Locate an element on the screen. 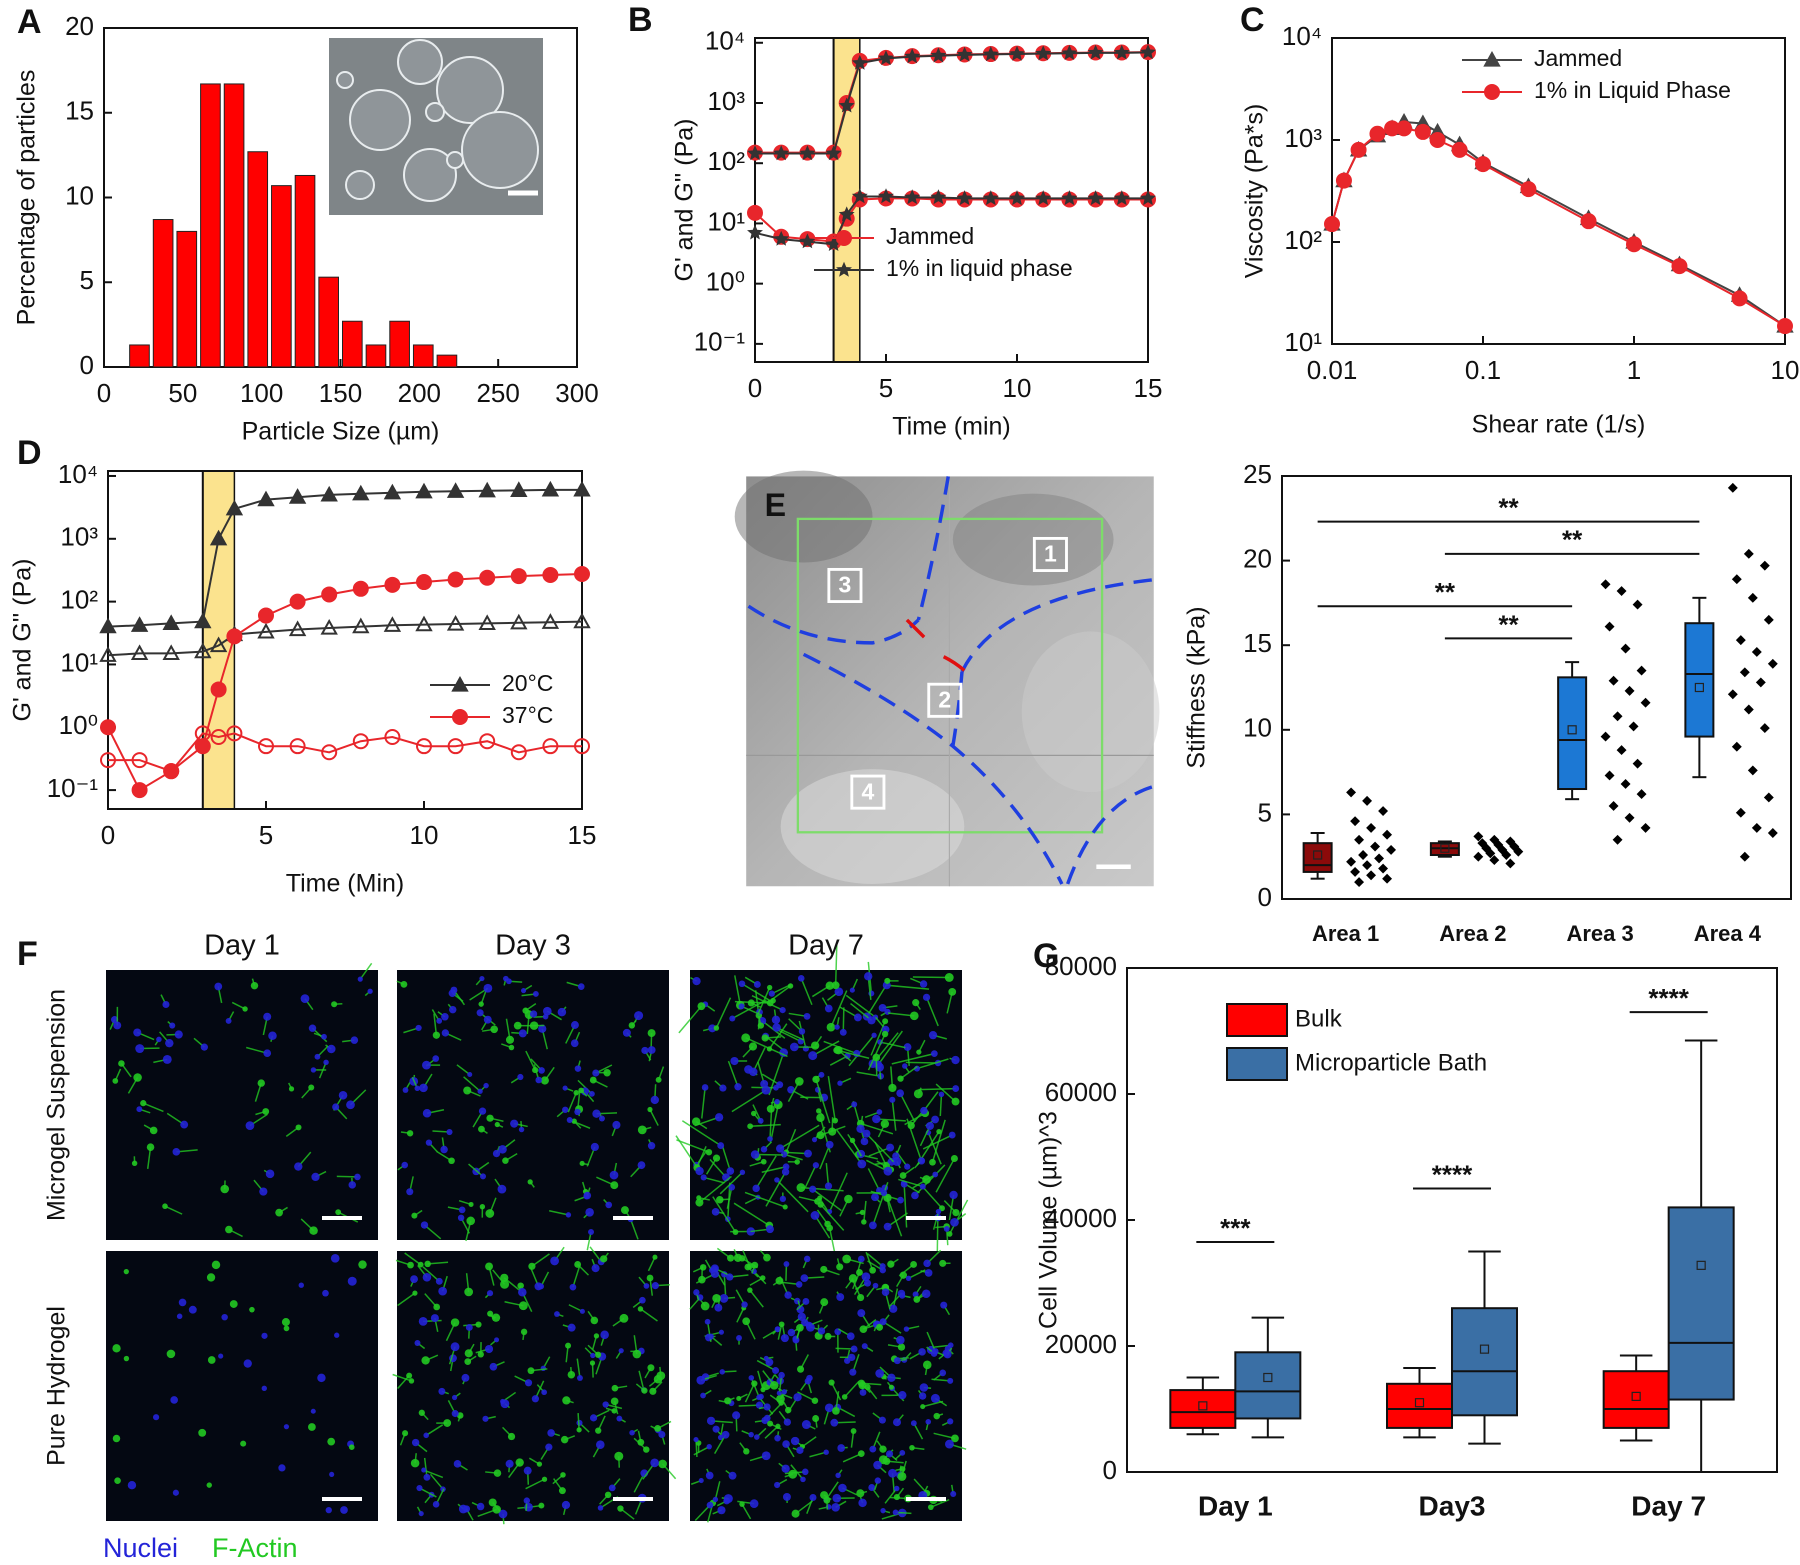 The image size is (1800, 1565). plot-frame is located at coordinates (1558, 191).